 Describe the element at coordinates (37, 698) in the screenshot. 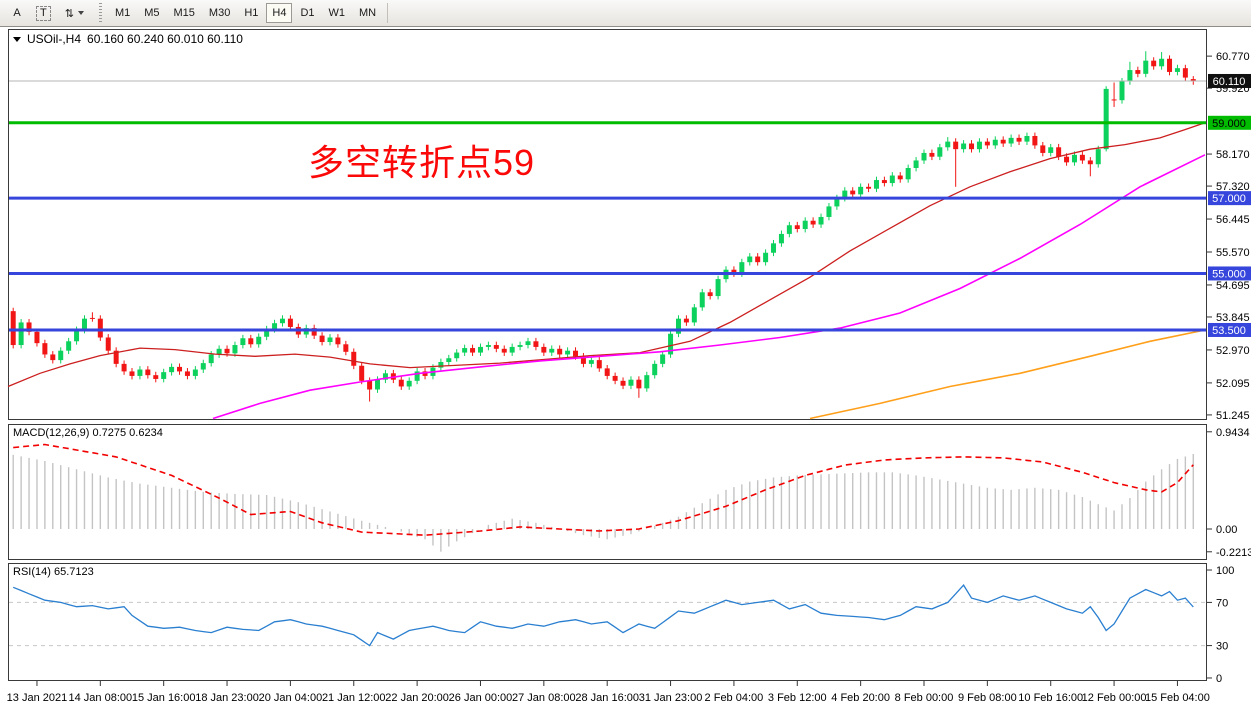

I see `svg-text: 13 Jan 2021` at that location.